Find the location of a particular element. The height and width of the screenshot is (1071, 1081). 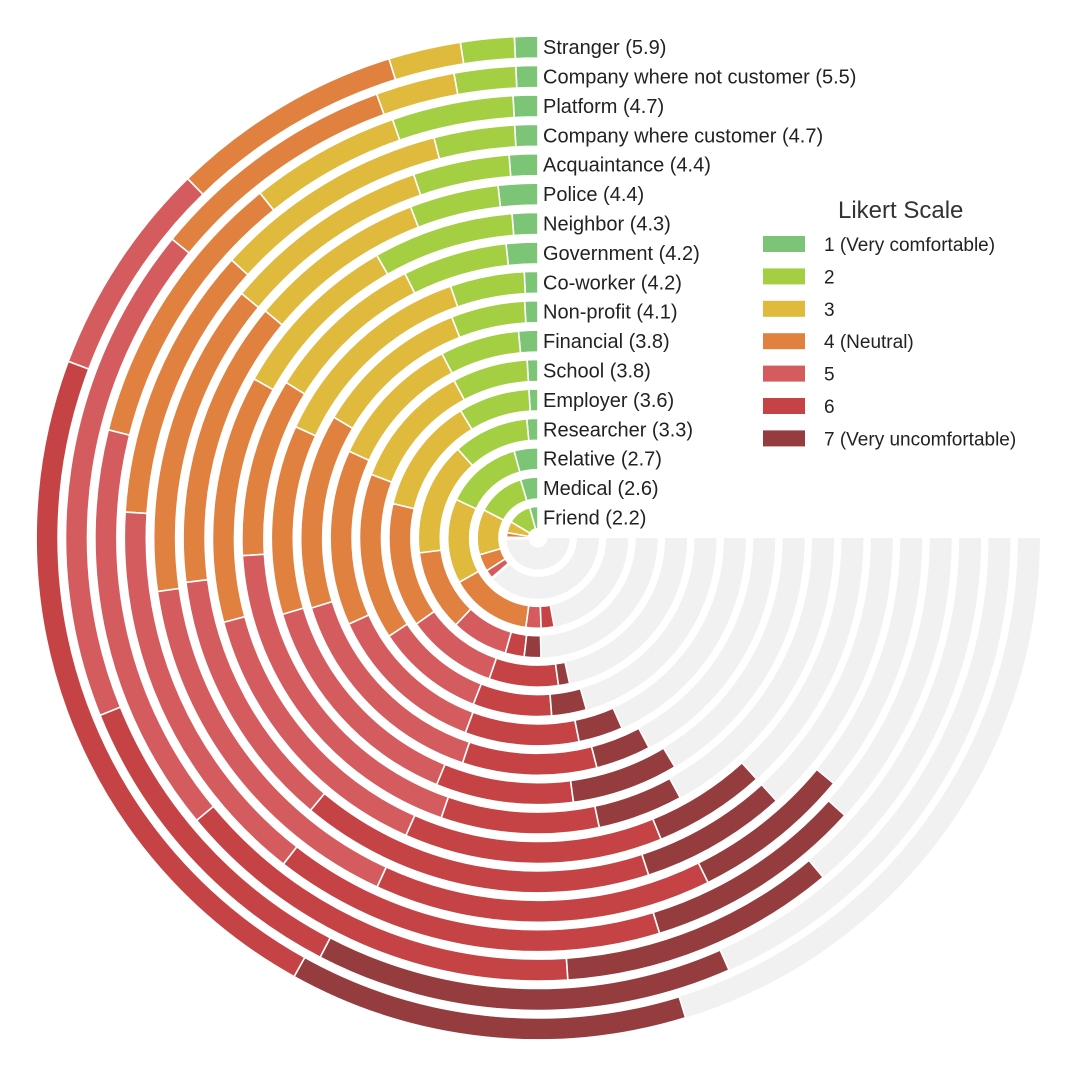

ring is located at coordinates (537, 538).